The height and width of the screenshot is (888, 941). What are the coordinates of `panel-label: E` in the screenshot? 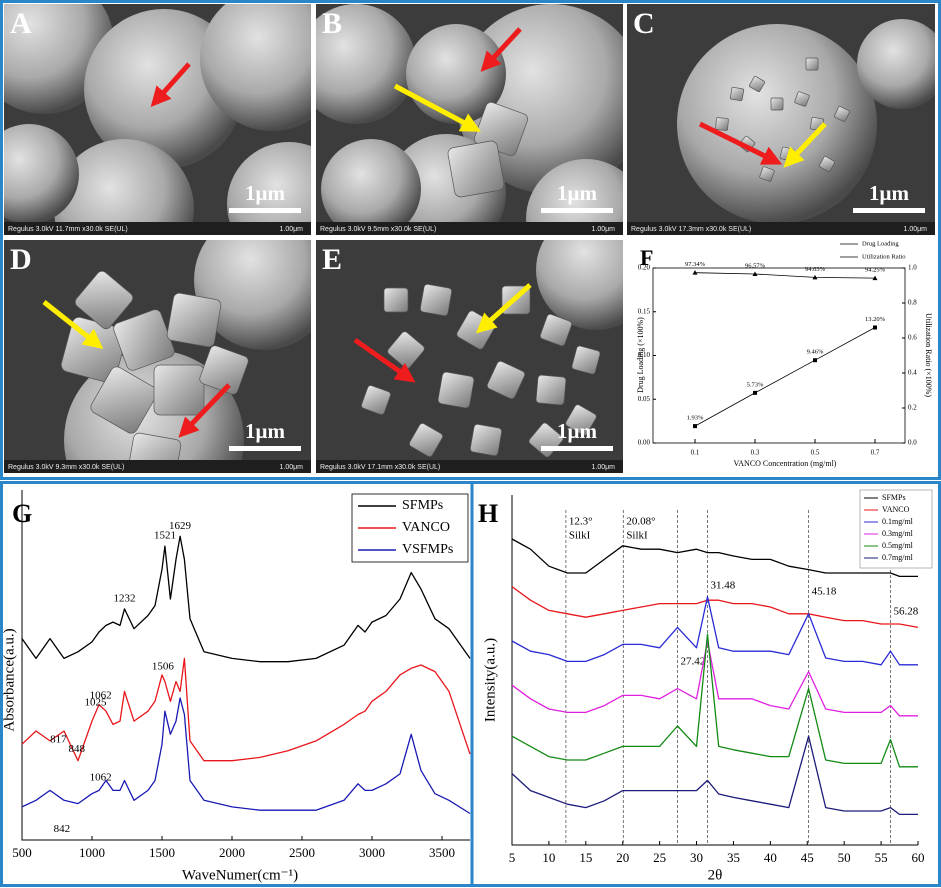 It's located at (332, 259).